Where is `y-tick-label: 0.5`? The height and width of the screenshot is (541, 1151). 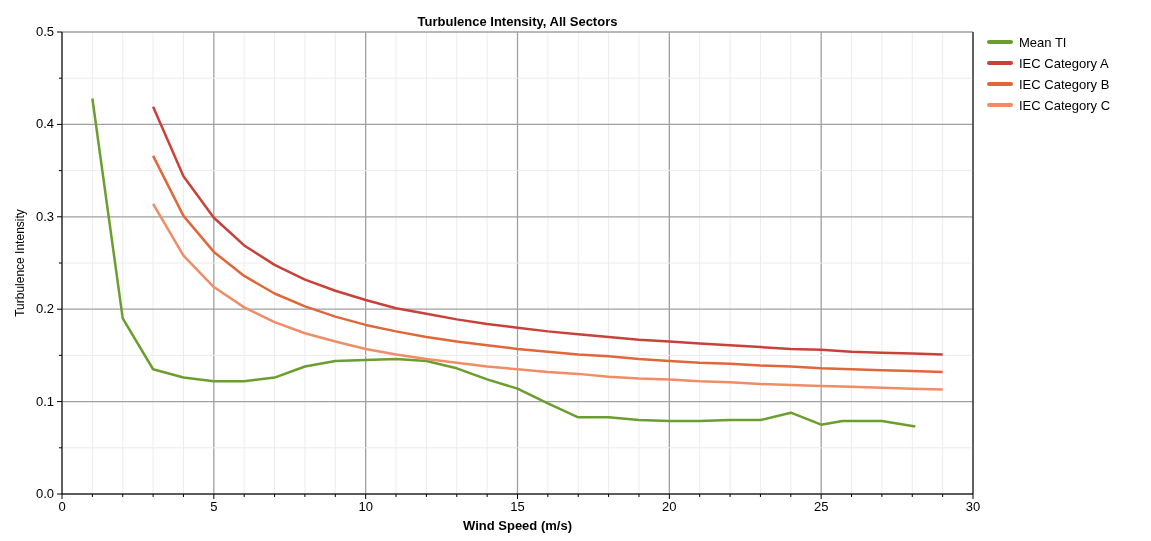
y-tick-label: 0.5 is located at coordinates (44, 31).